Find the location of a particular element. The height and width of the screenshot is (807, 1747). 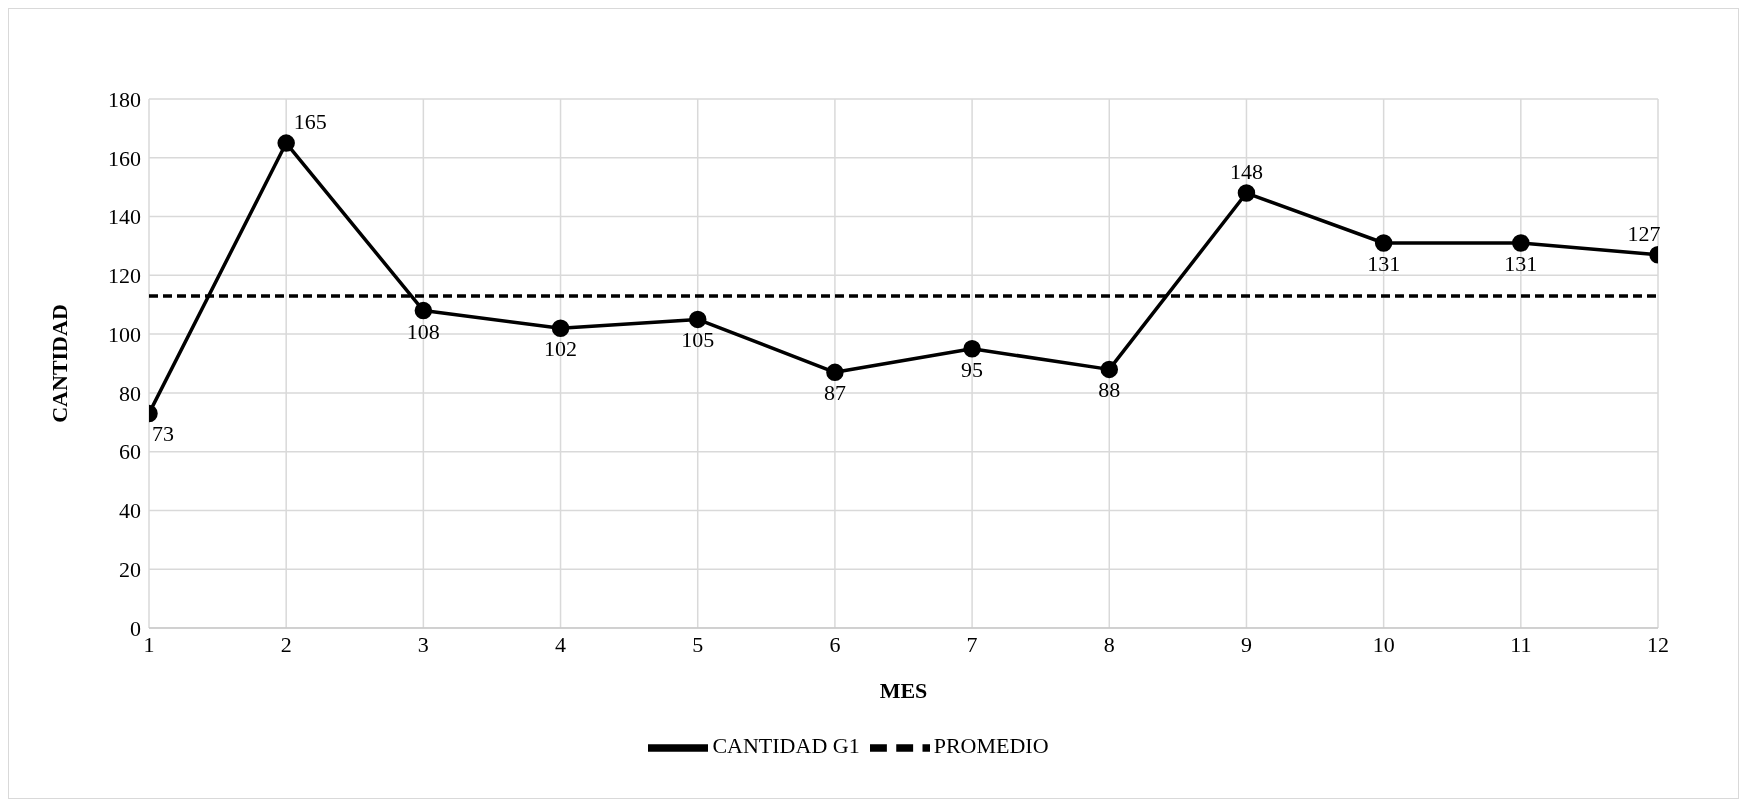

data-label: 87 is located at coordinates (834, 393).